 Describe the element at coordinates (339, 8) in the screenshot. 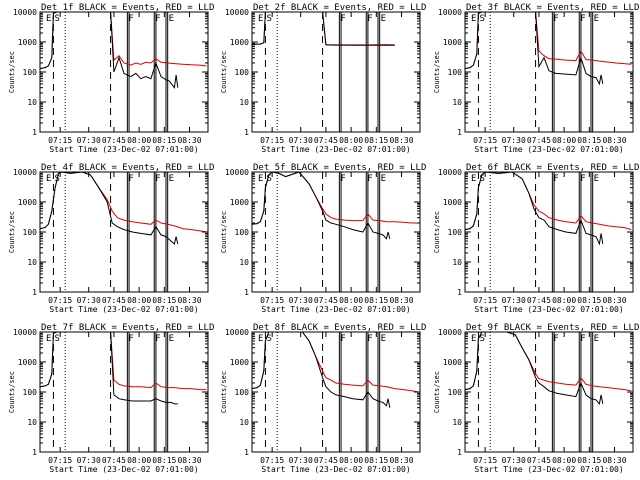

I see `panel-title: Det 2f BLACK = Events, RED = LLD` at that location.